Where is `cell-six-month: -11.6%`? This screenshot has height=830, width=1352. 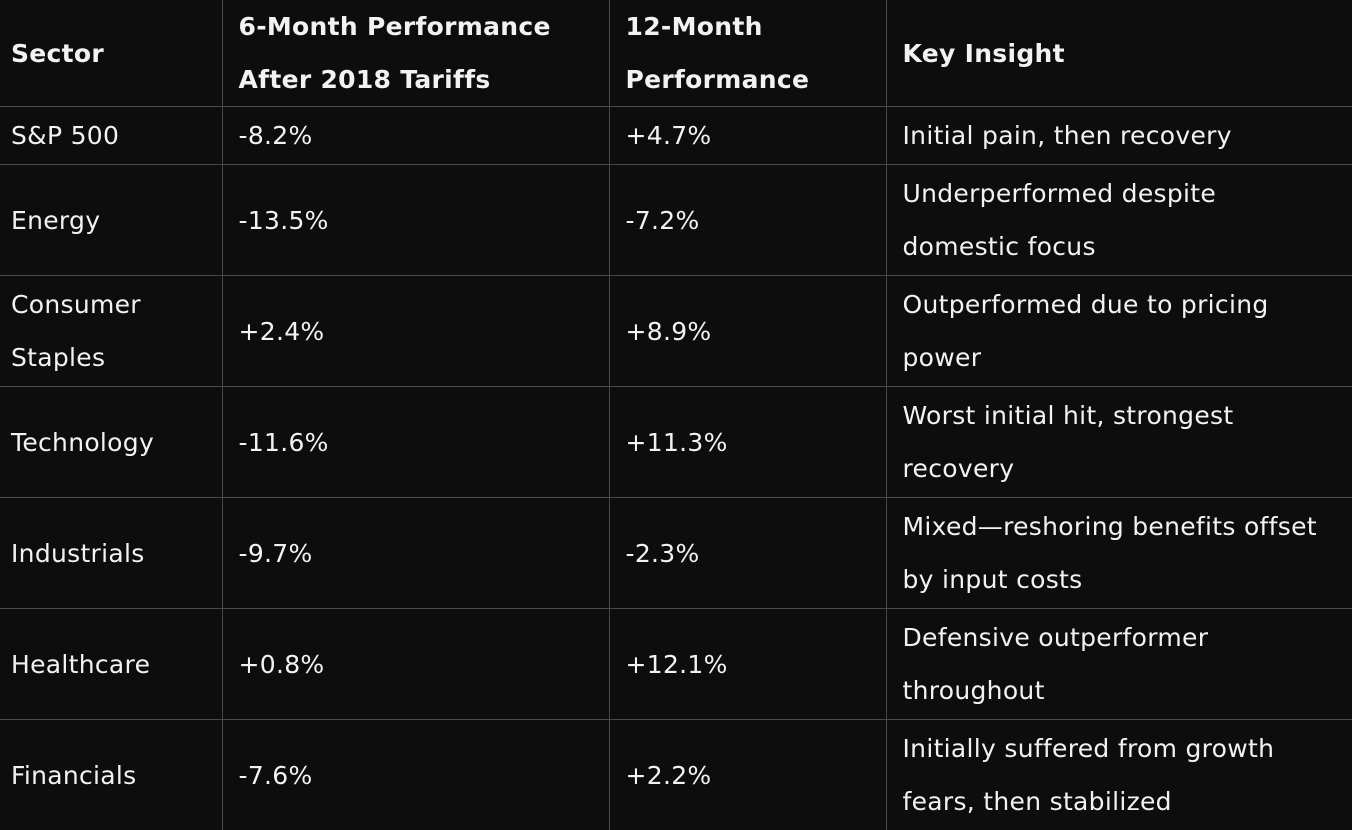 cell-six-month: -11.6% is located at coordinates (415, 442).